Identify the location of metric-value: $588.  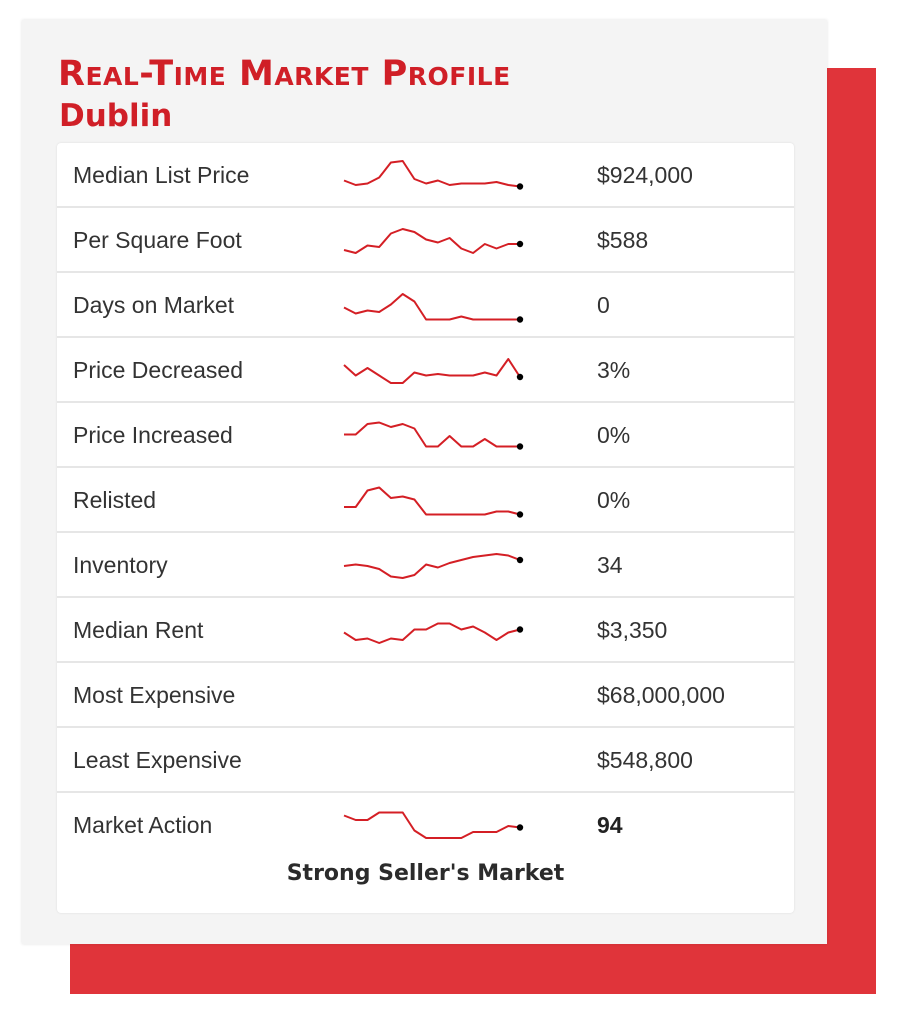
(623, 240).